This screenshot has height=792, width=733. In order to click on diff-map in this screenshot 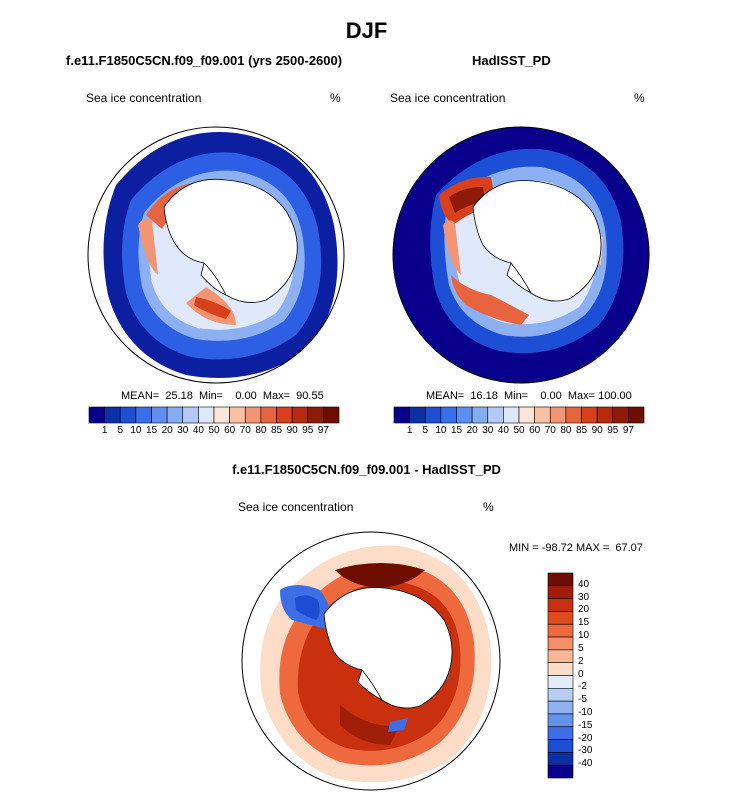, I will do `click(371, 661)`.